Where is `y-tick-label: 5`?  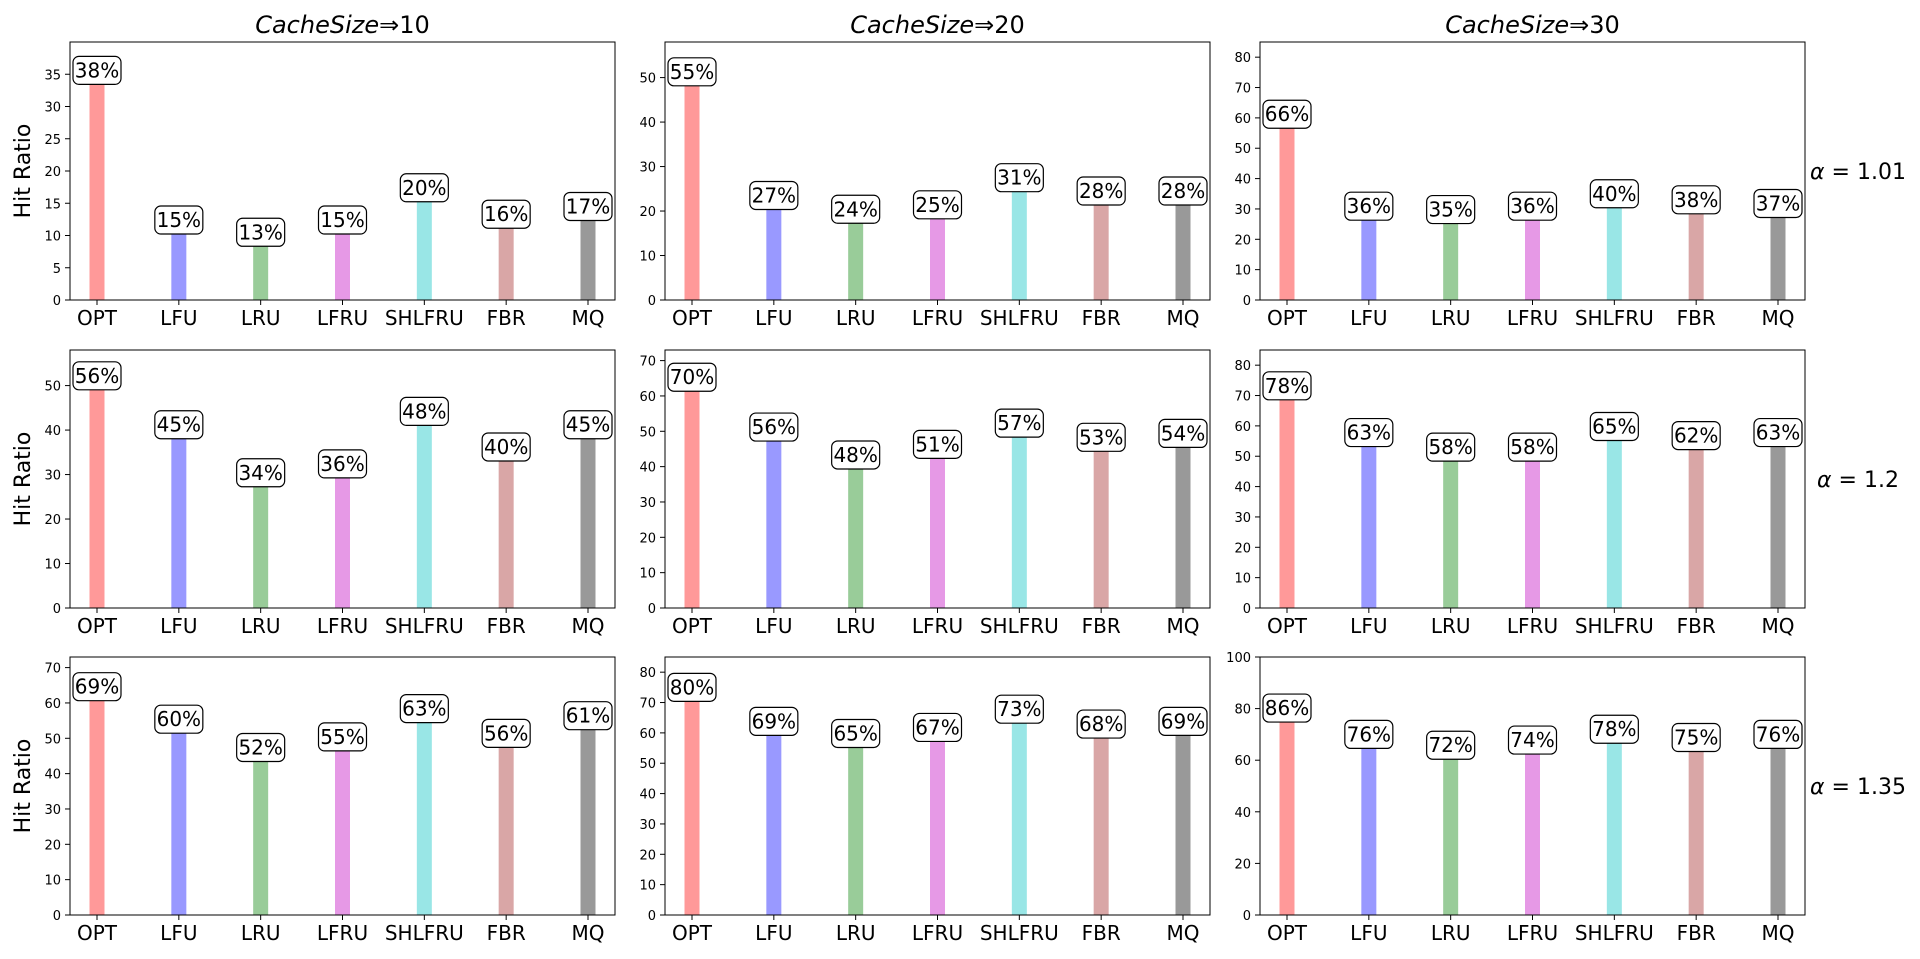 y-tick-label: 5 is located at coordinates (57, 269).